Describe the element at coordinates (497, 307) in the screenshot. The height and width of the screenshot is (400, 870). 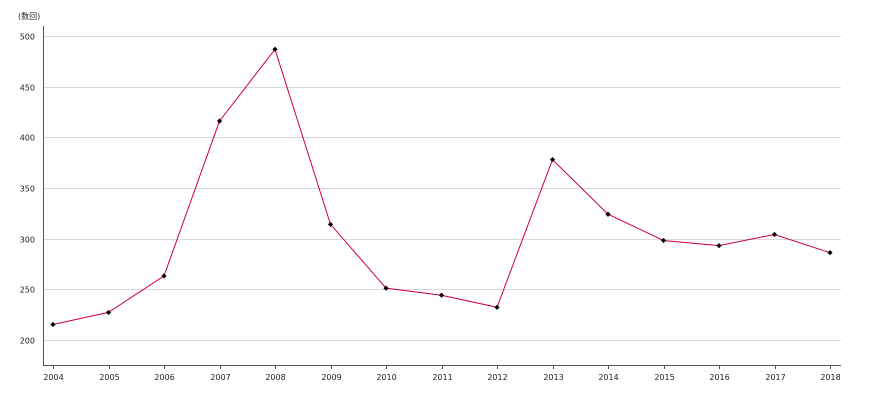
I see `data-point-2012` at that location.